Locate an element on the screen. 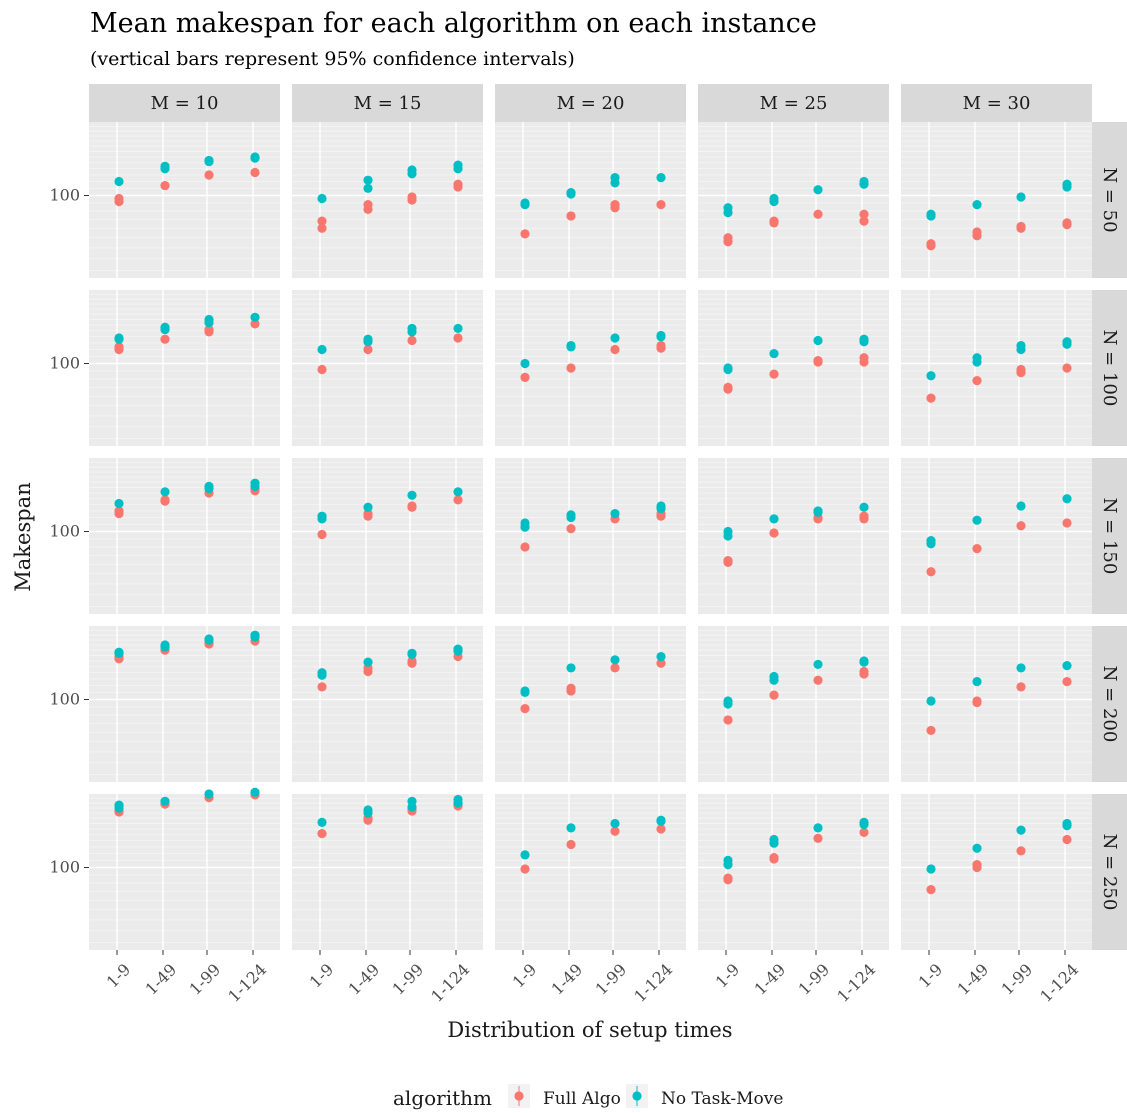 This screenshot has height=1113, width=1127. row-strip: N = 50 is located at coordinates (1109, 200).